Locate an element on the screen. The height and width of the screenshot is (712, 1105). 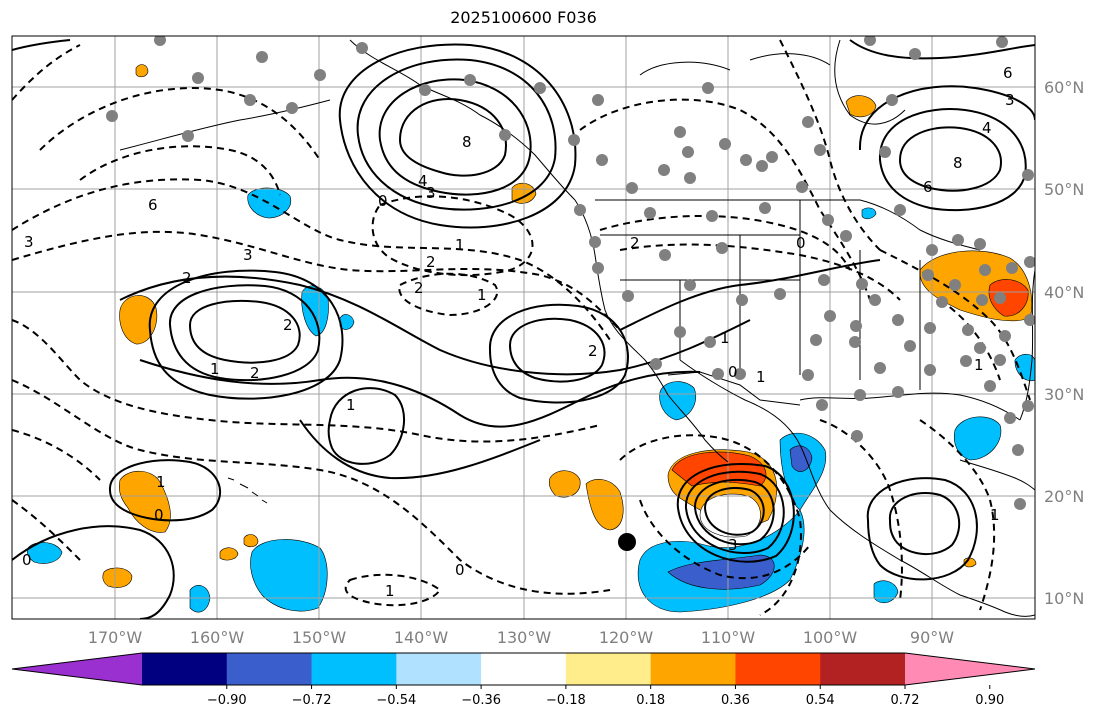
colorbar-tick-label: −0.72 is located at coordinates (312, 700).